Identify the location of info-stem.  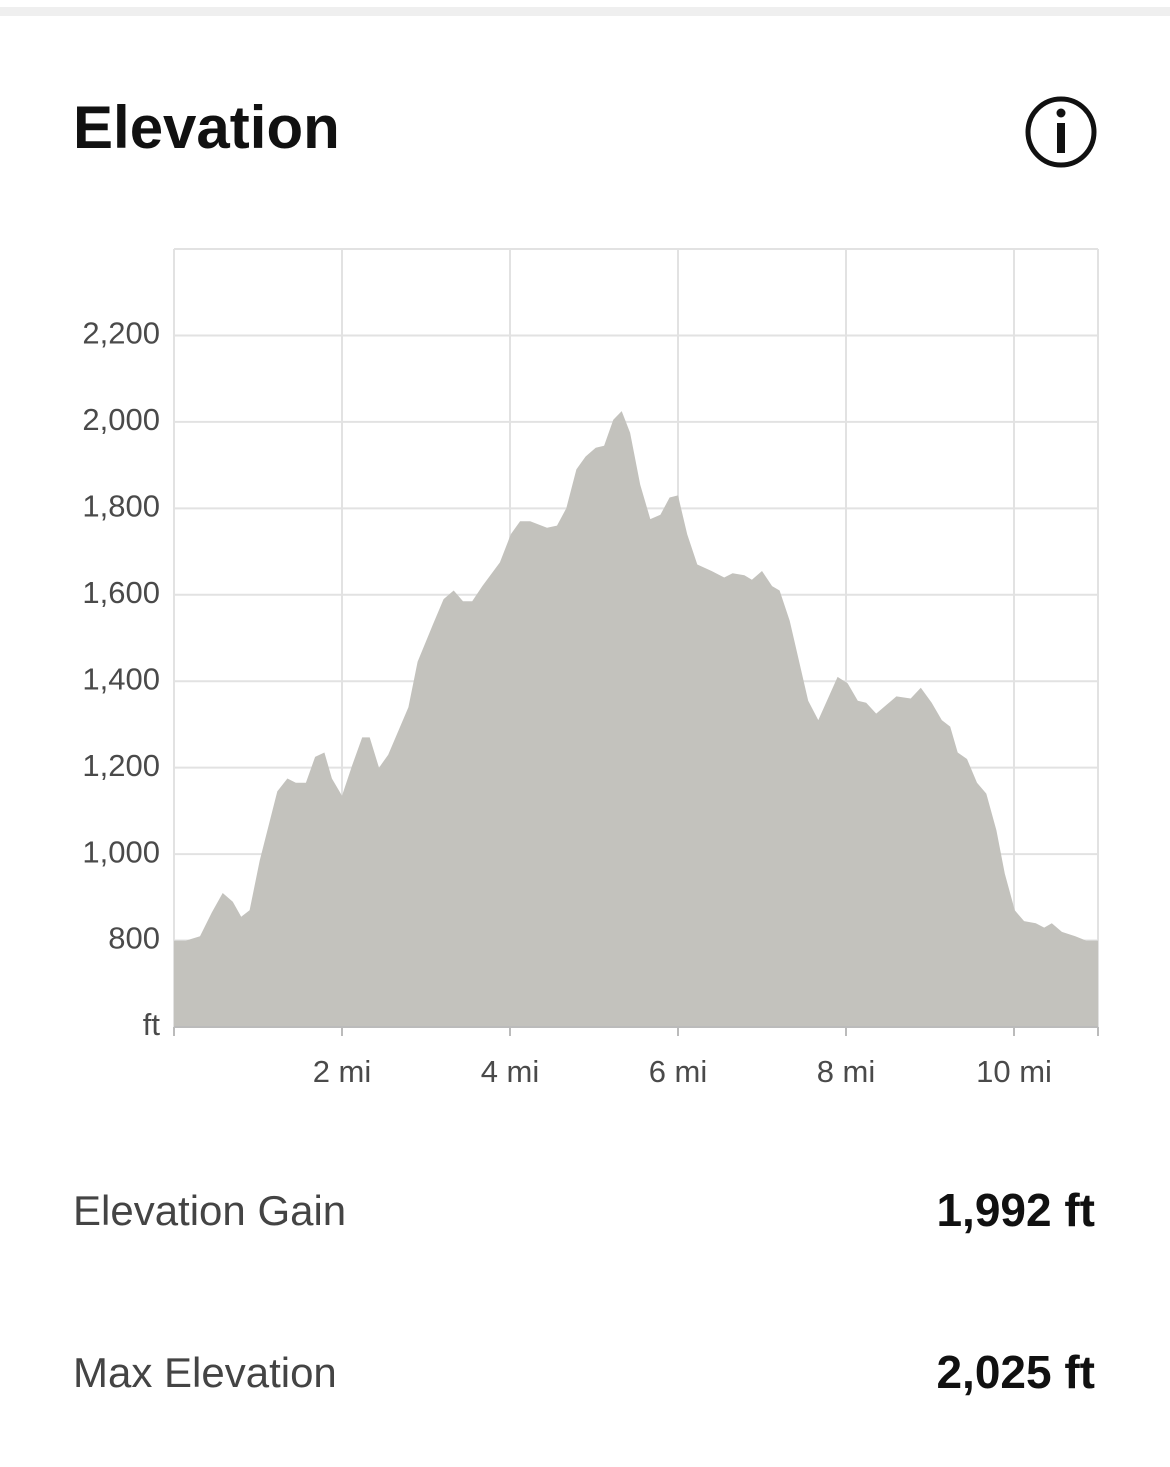
(1061, 138).